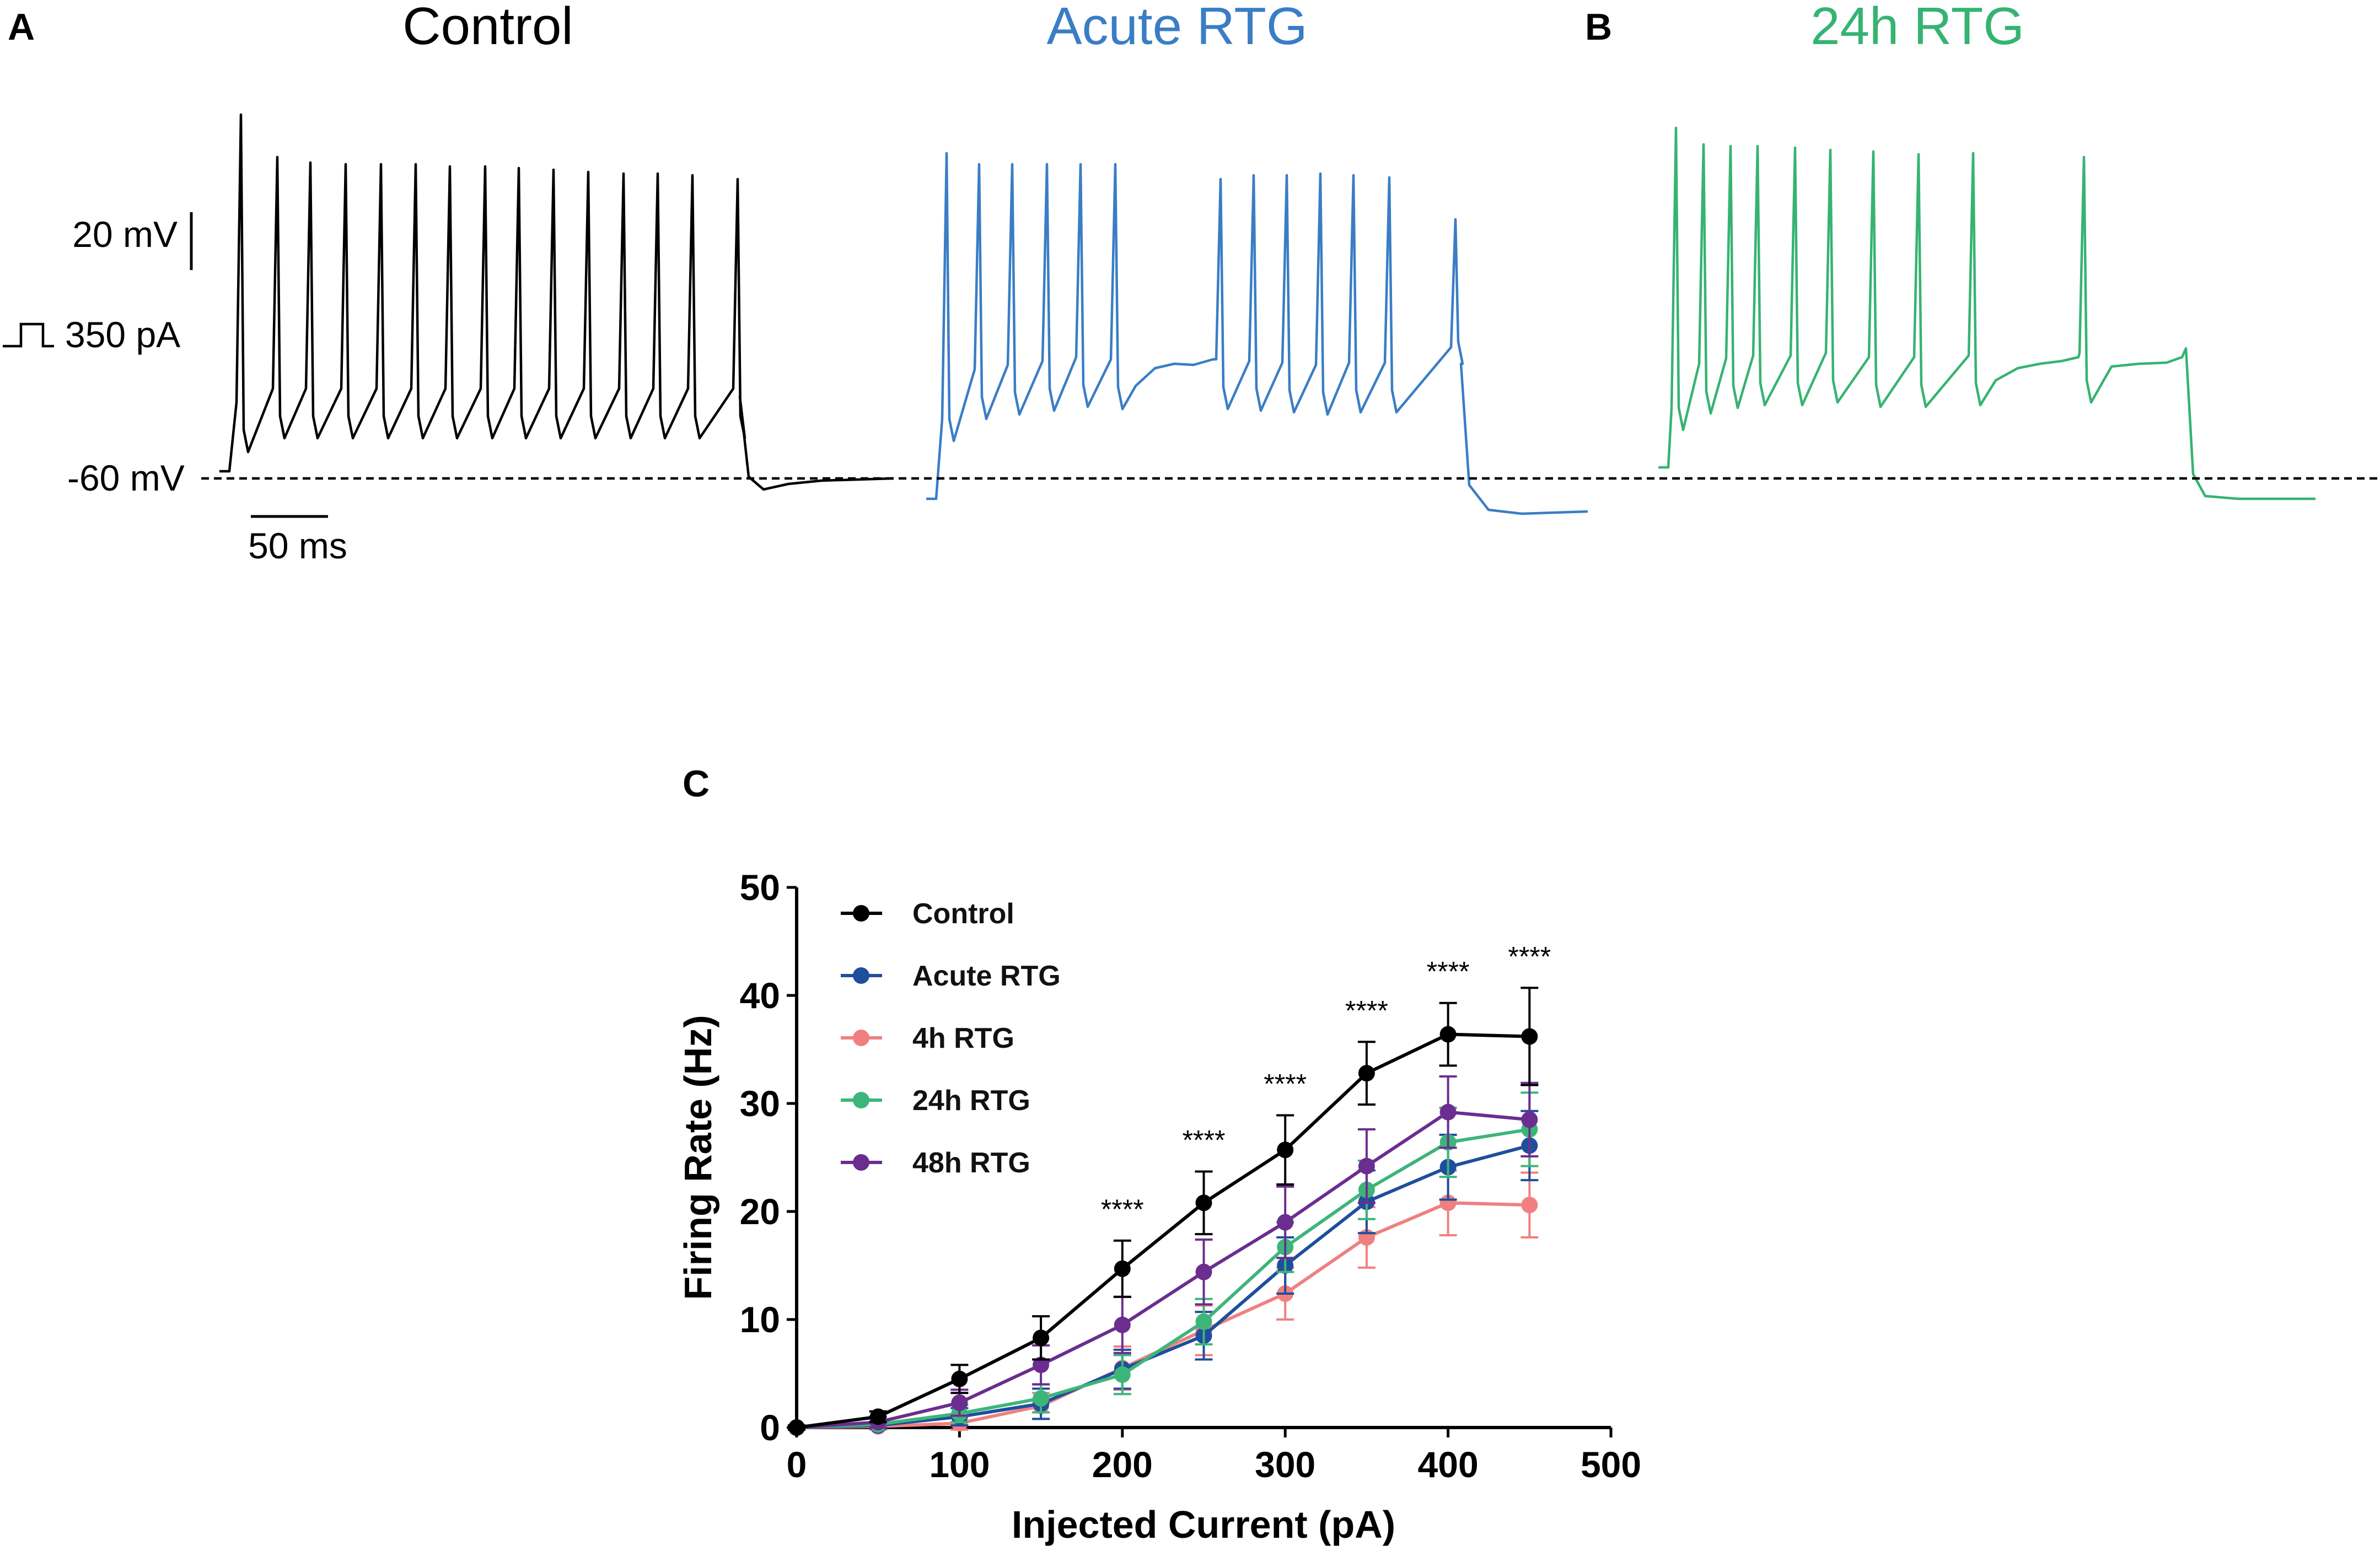  Describe the element at coordinates (769, 1157) in the screenshot. I see `y-ticks: 0 10 20 30 40 50` at that location.